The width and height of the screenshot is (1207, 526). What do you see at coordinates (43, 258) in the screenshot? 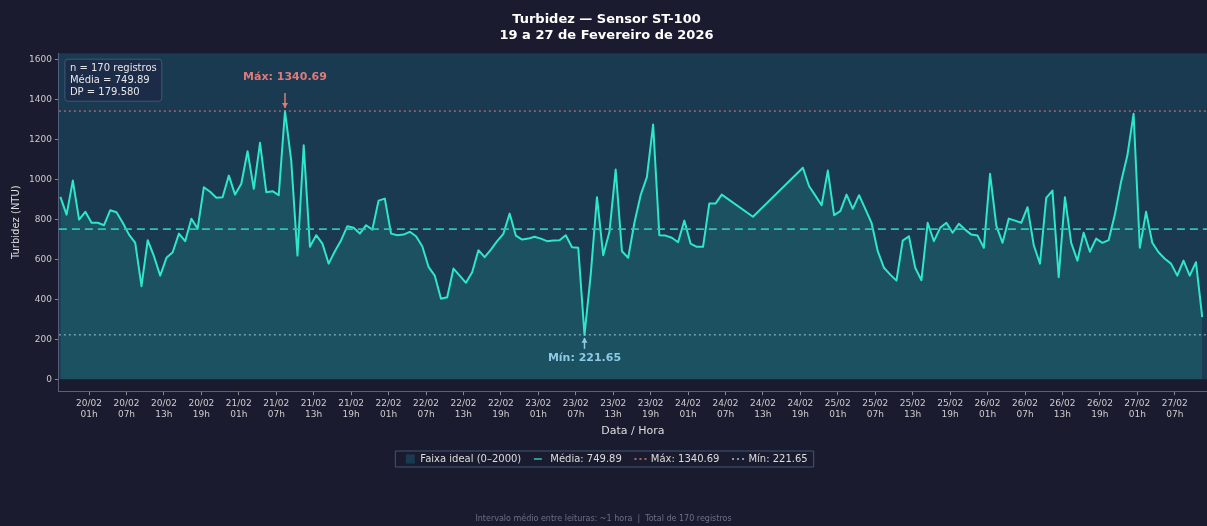
I see `y-tick-label: 600` at bounding box center [43, 258].